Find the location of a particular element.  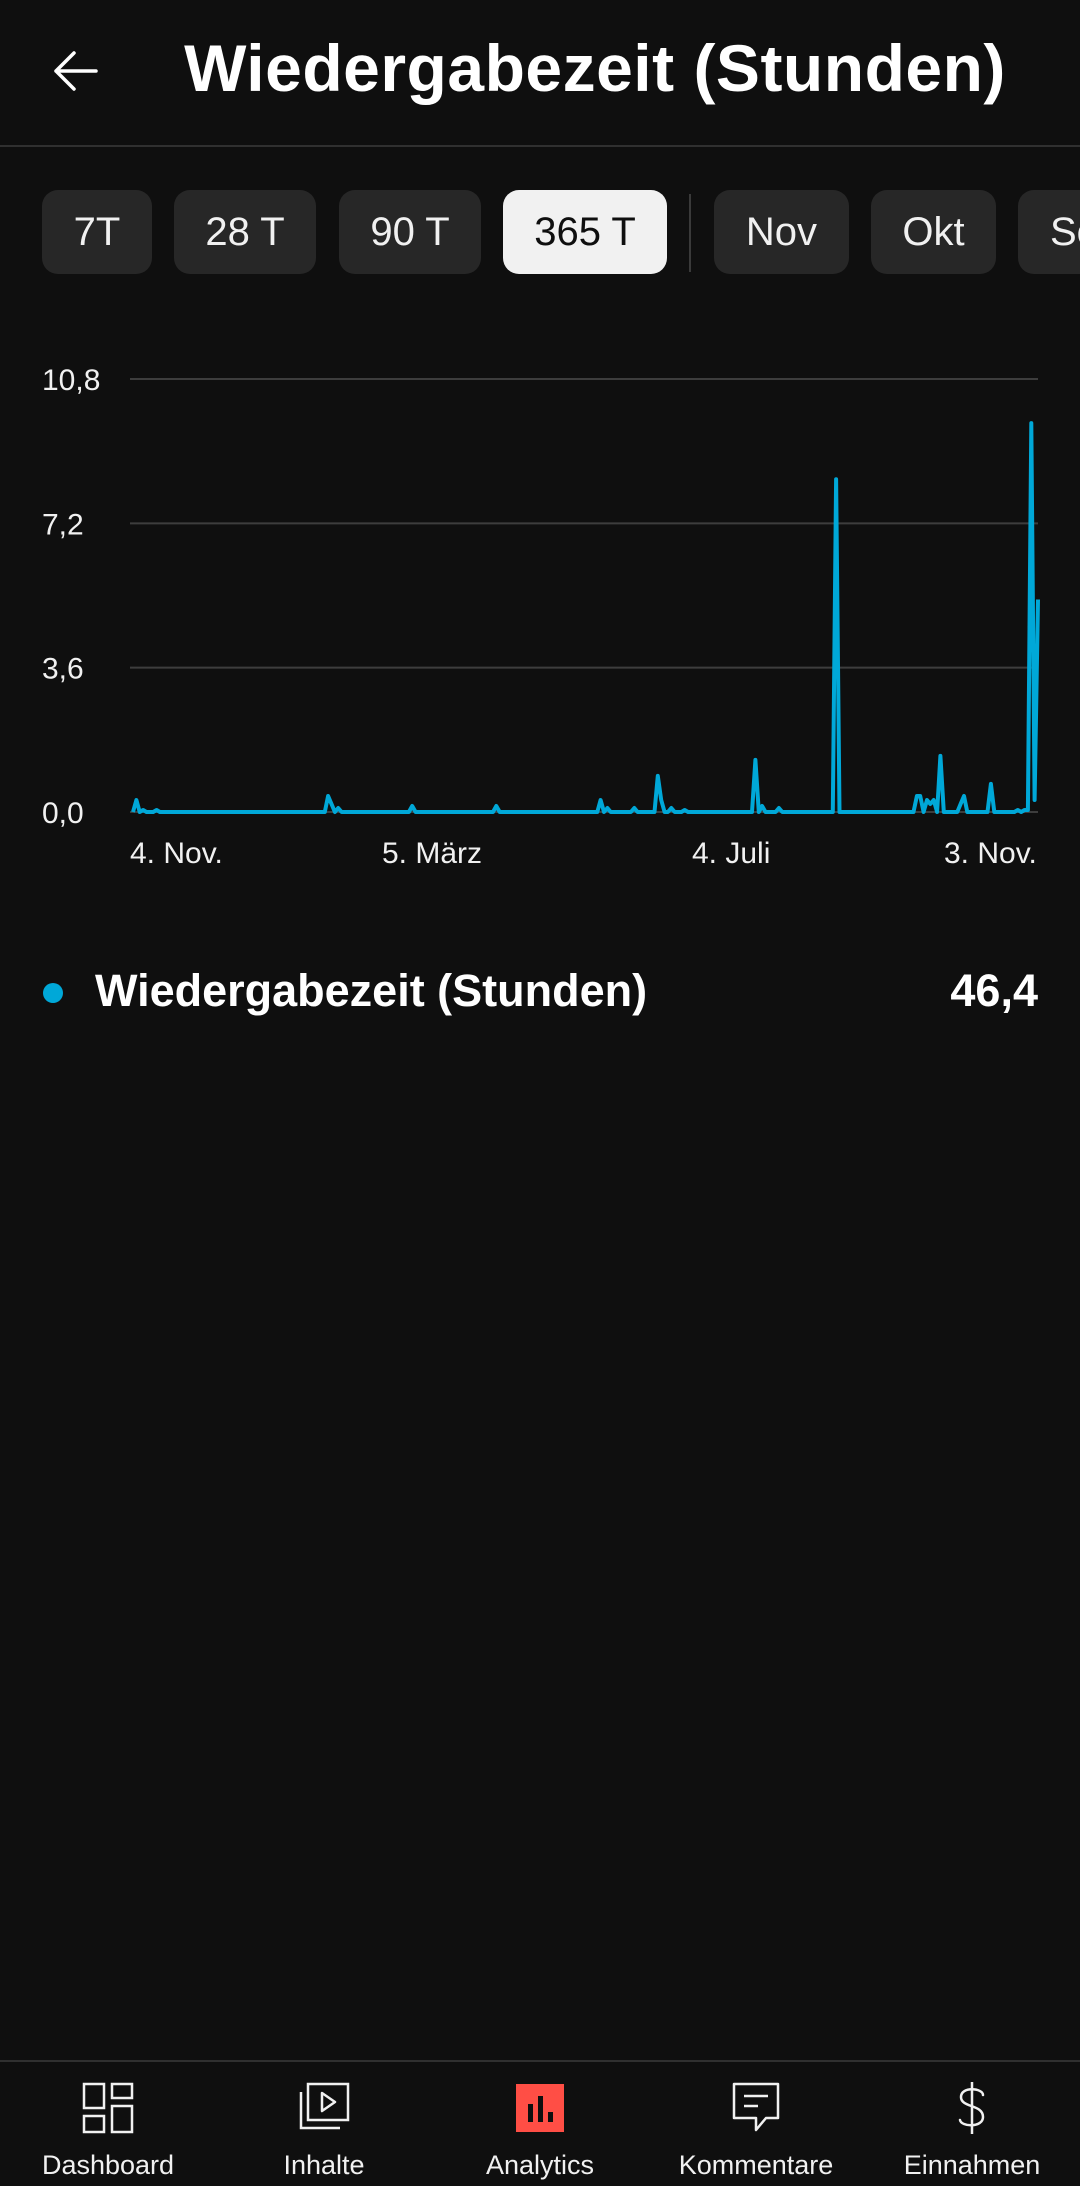

back-button is located at coordinates (75, 71).